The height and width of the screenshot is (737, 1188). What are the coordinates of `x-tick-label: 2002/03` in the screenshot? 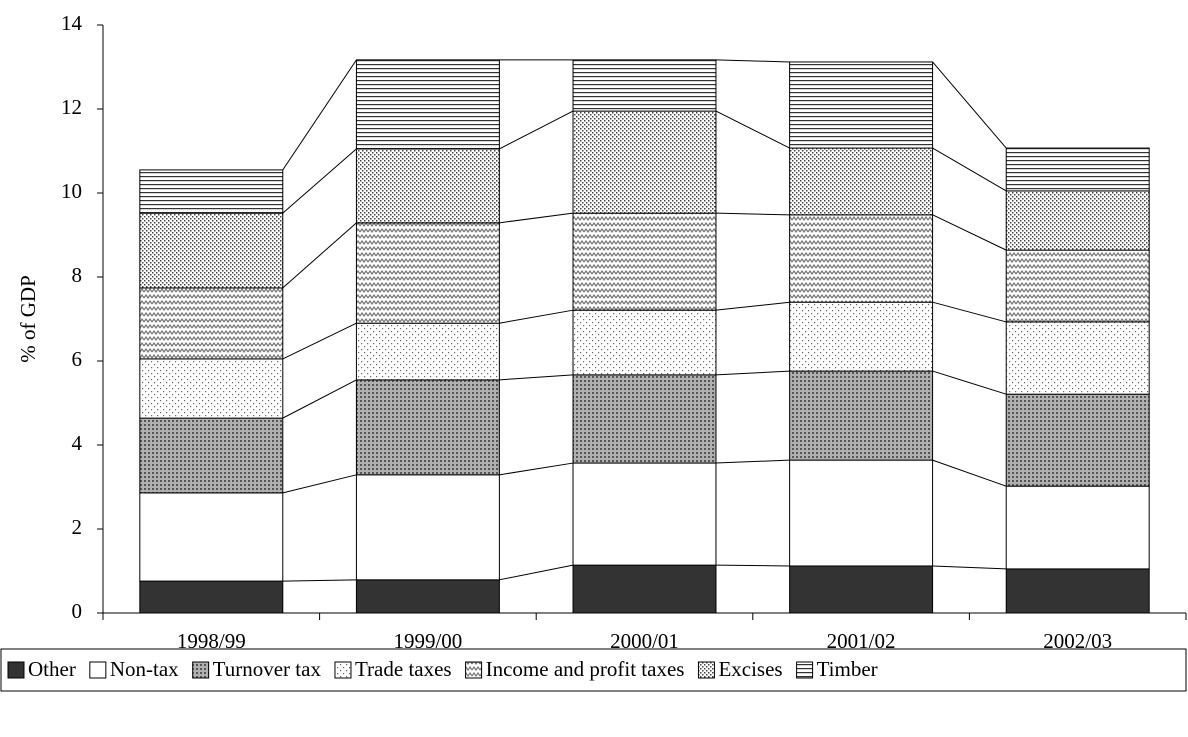 It's located at (1077, 641).